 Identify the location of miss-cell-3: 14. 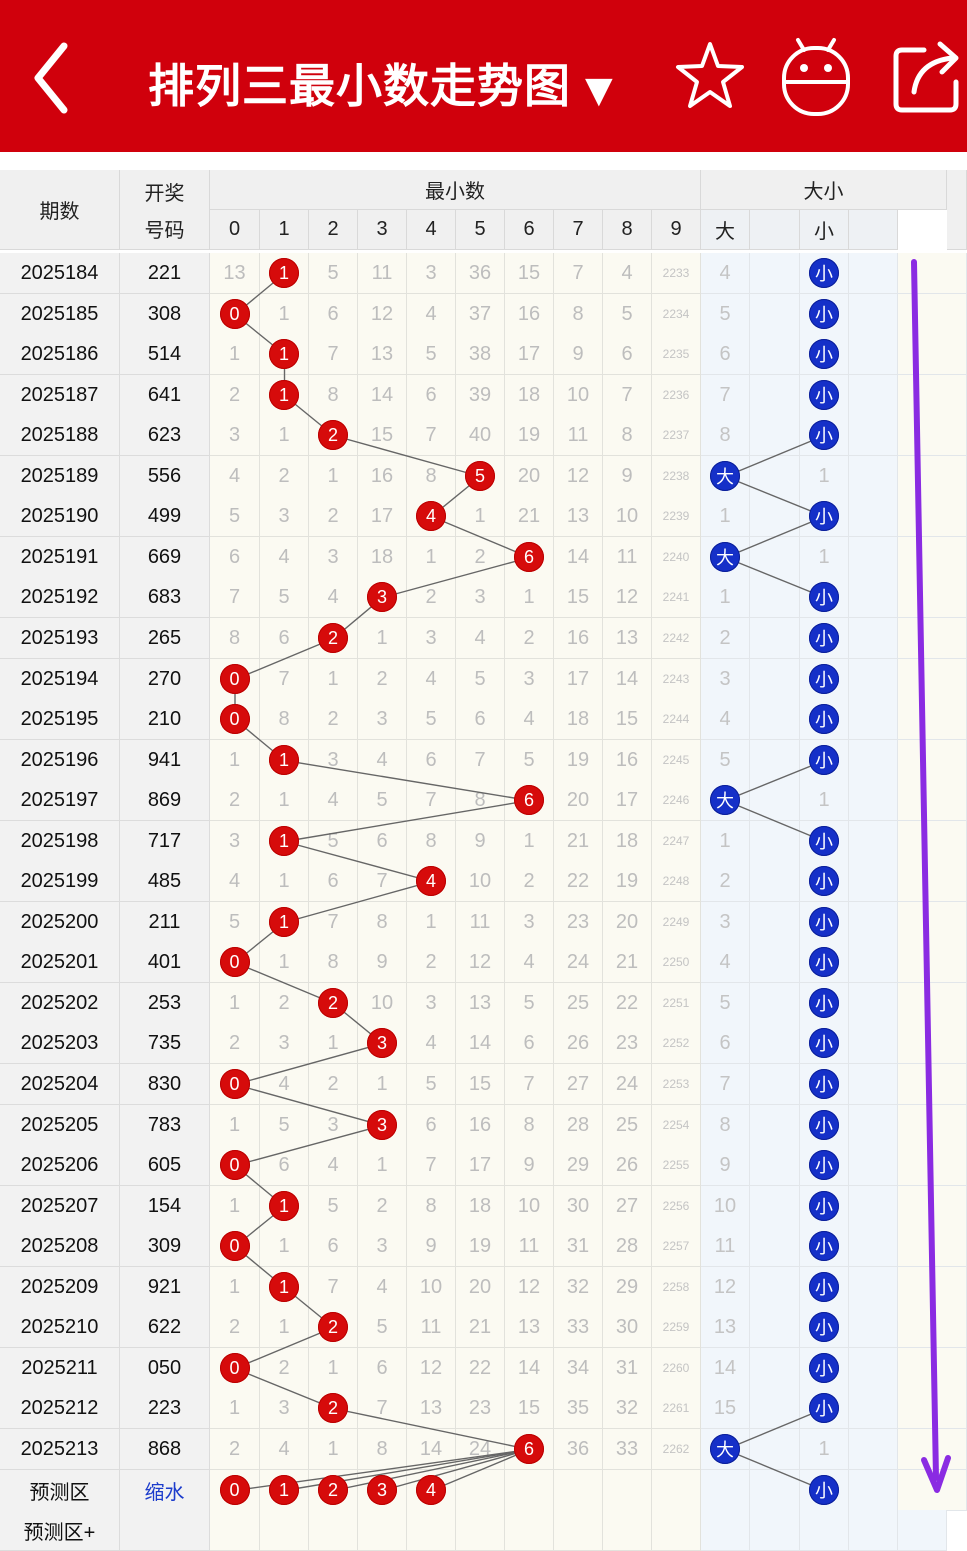
(382, 395).